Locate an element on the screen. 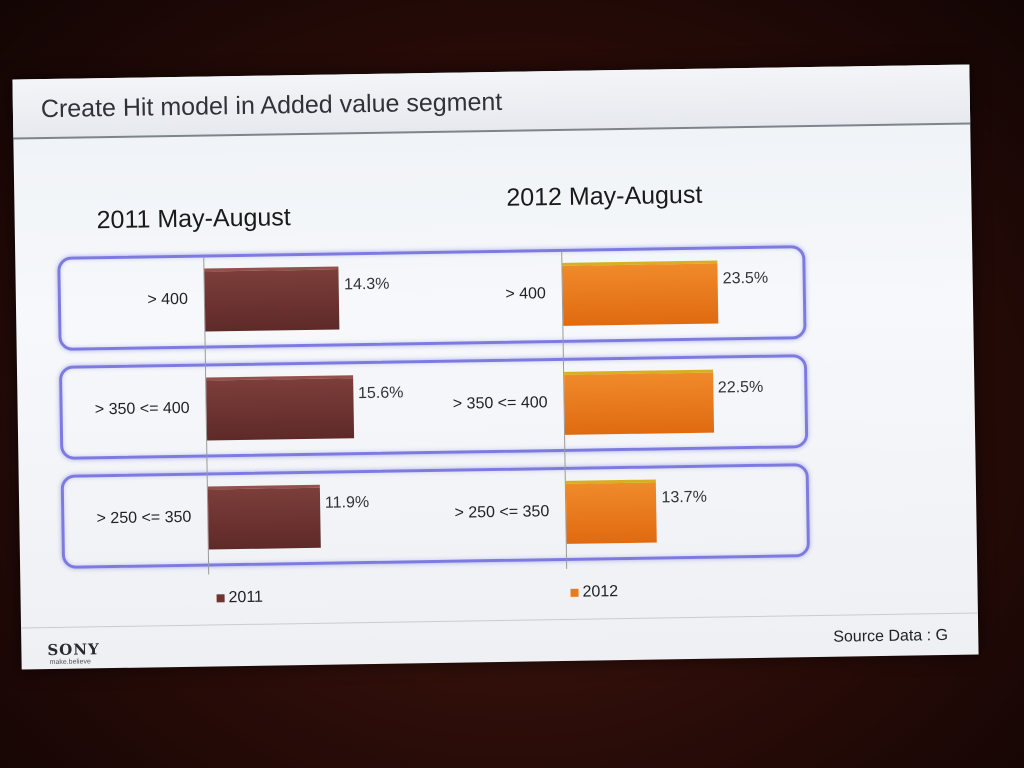  source-note: Source Data : G is located at coordinates (891, 636).